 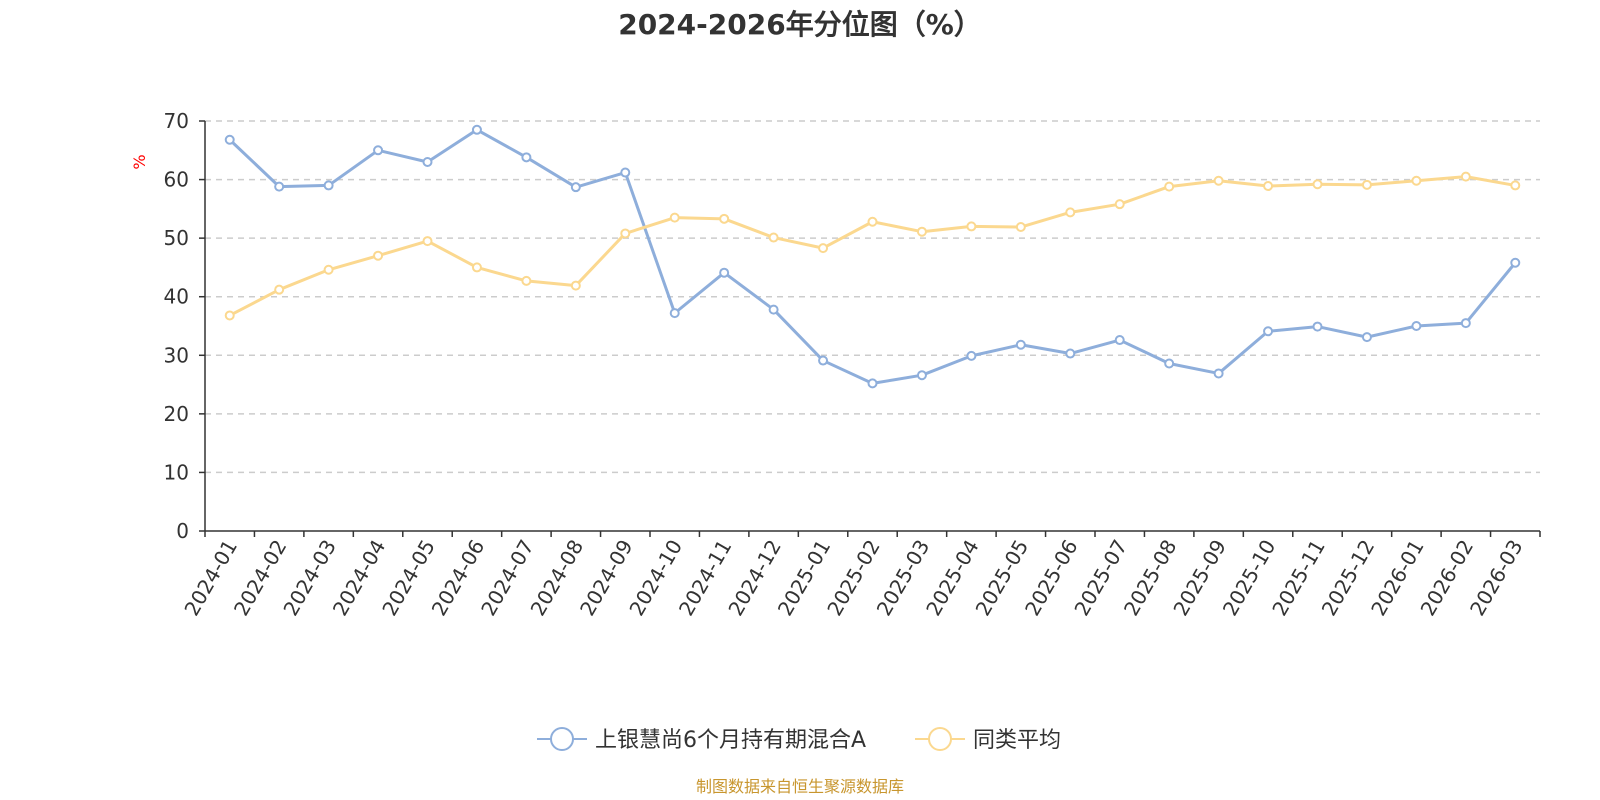 I want to click on y-tick-label: 60, so click(x=176, y=180).